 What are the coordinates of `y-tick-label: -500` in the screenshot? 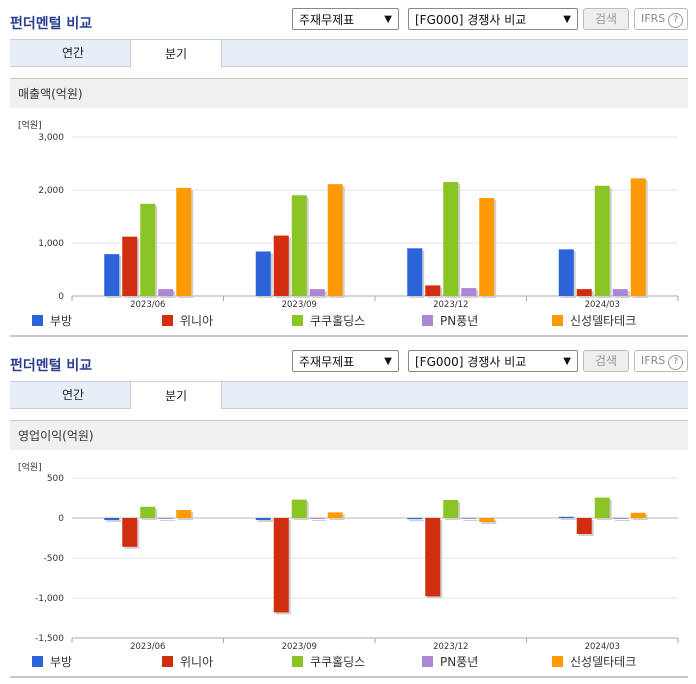 It's located at (54, 559).